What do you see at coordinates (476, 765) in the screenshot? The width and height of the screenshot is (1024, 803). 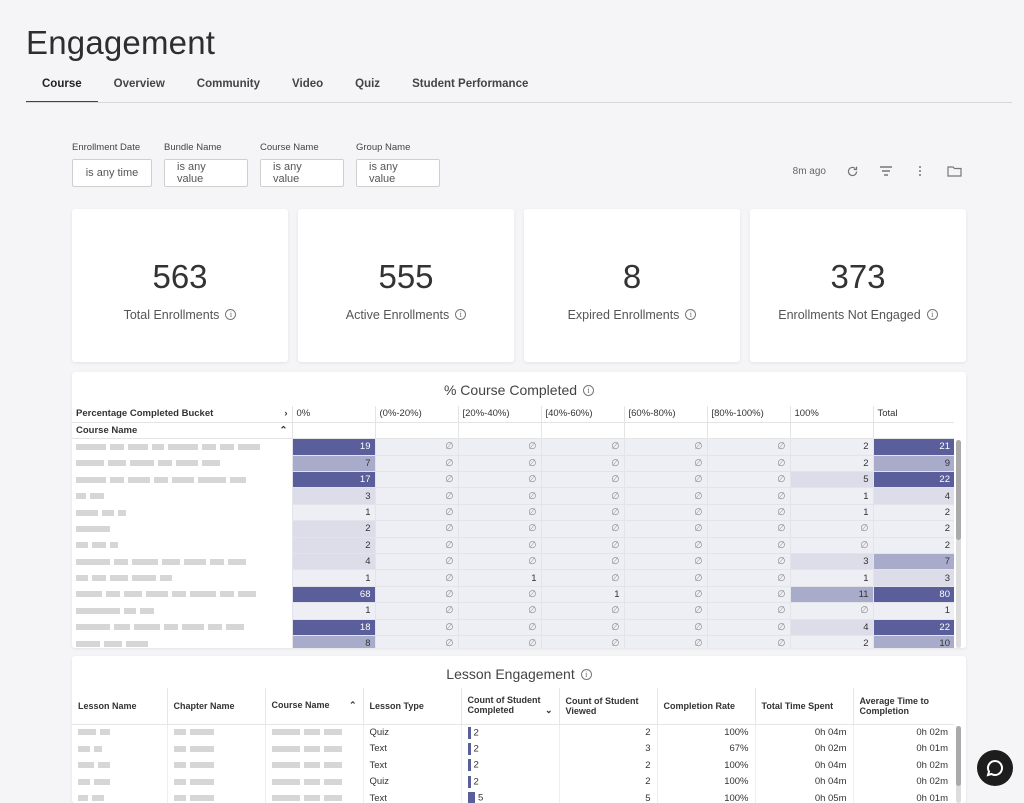 I see `completed-value: 2` at bounding box center [476, 765].